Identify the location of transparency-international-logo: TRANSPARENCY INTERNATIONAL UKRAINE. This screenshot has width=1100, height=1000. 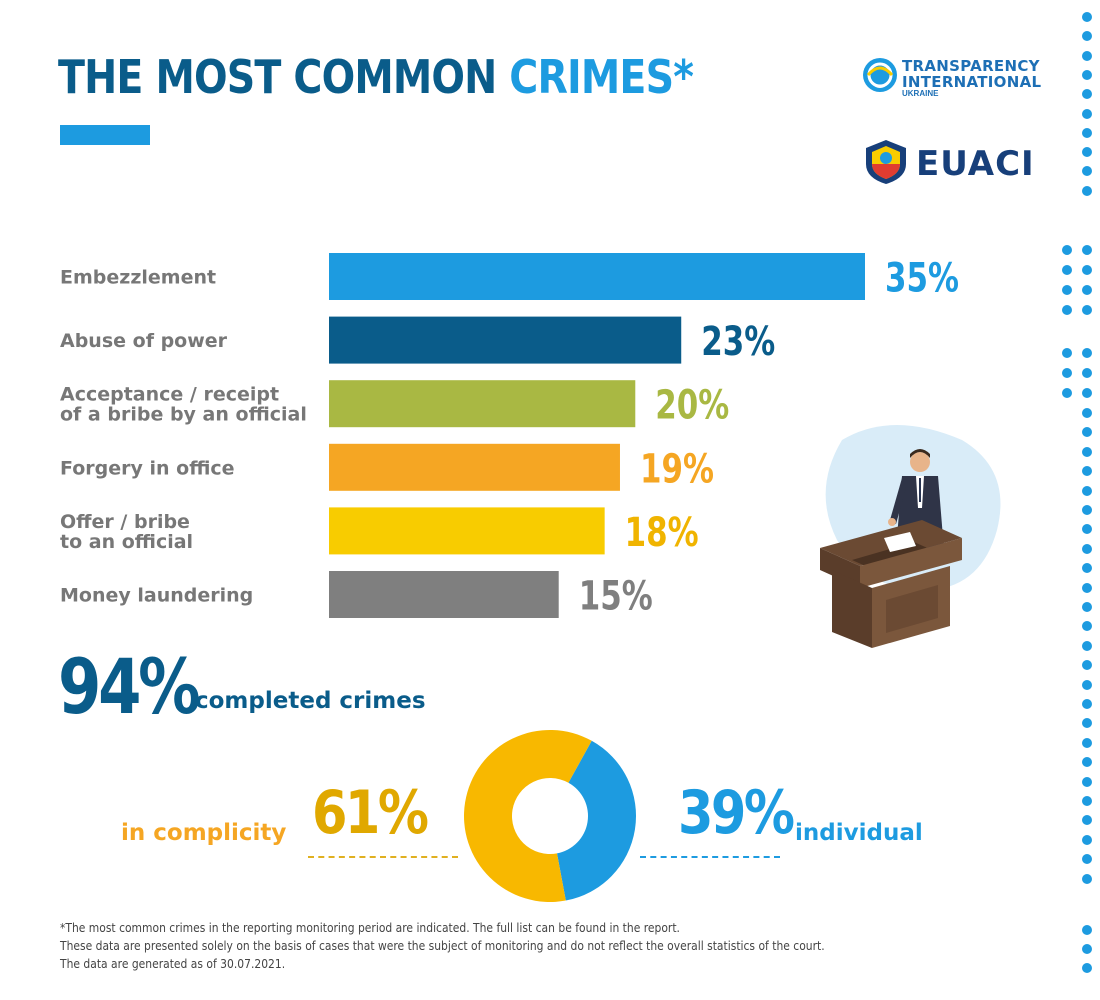
(952, 80).